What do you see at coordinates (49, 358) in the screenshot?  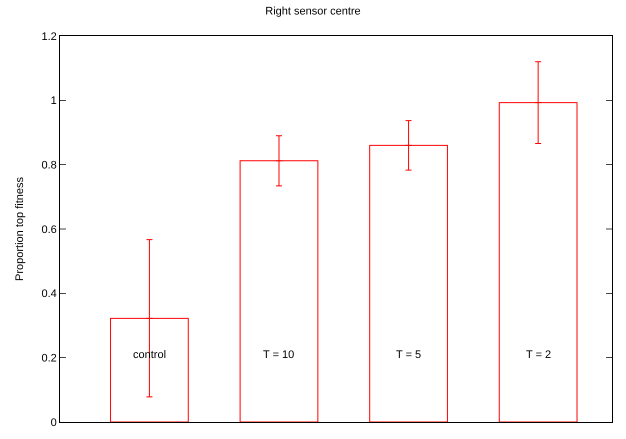 I see `y-tick-label: 0.2` at bounding box center [49, 358].